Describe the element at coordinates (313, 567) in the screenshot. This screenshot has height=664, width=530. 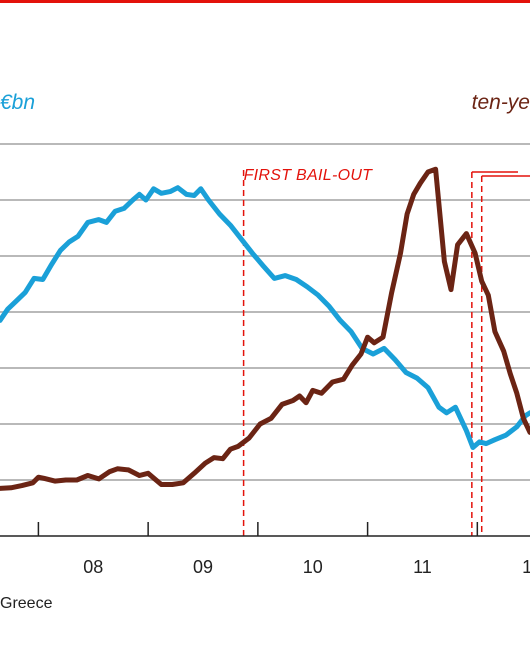
I see `x-tick-label: 10` at that location.